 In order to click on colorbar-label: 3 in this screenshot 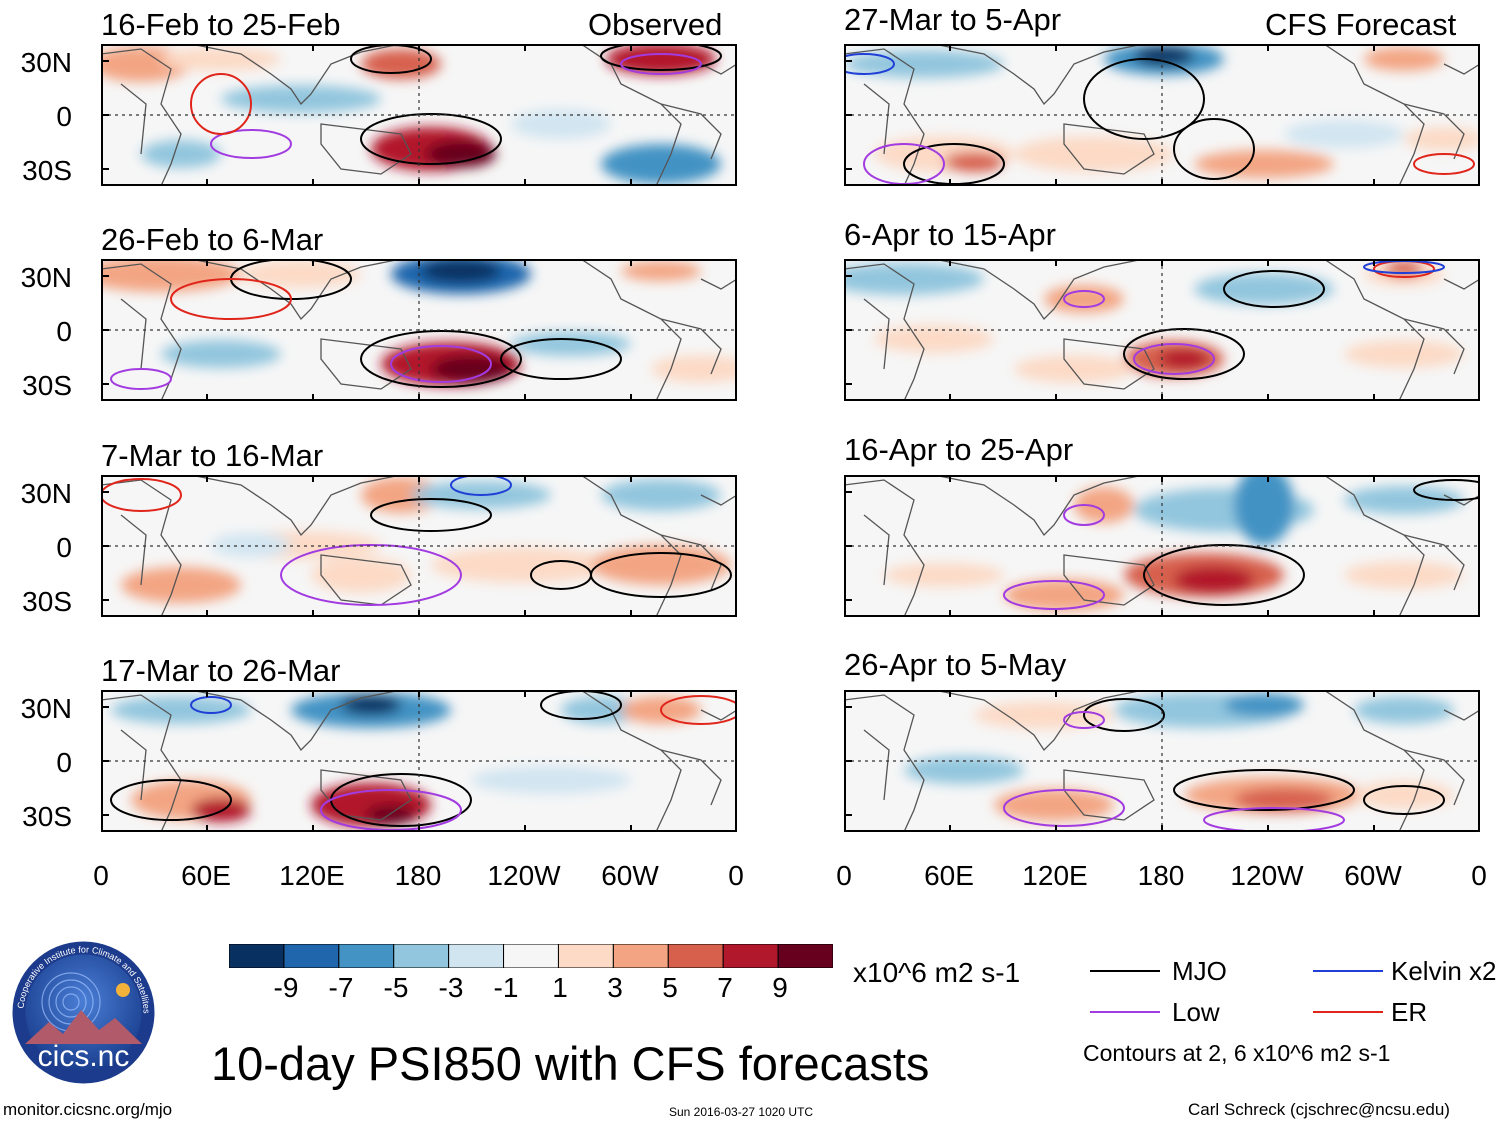, I will do `click(615, 987)`.